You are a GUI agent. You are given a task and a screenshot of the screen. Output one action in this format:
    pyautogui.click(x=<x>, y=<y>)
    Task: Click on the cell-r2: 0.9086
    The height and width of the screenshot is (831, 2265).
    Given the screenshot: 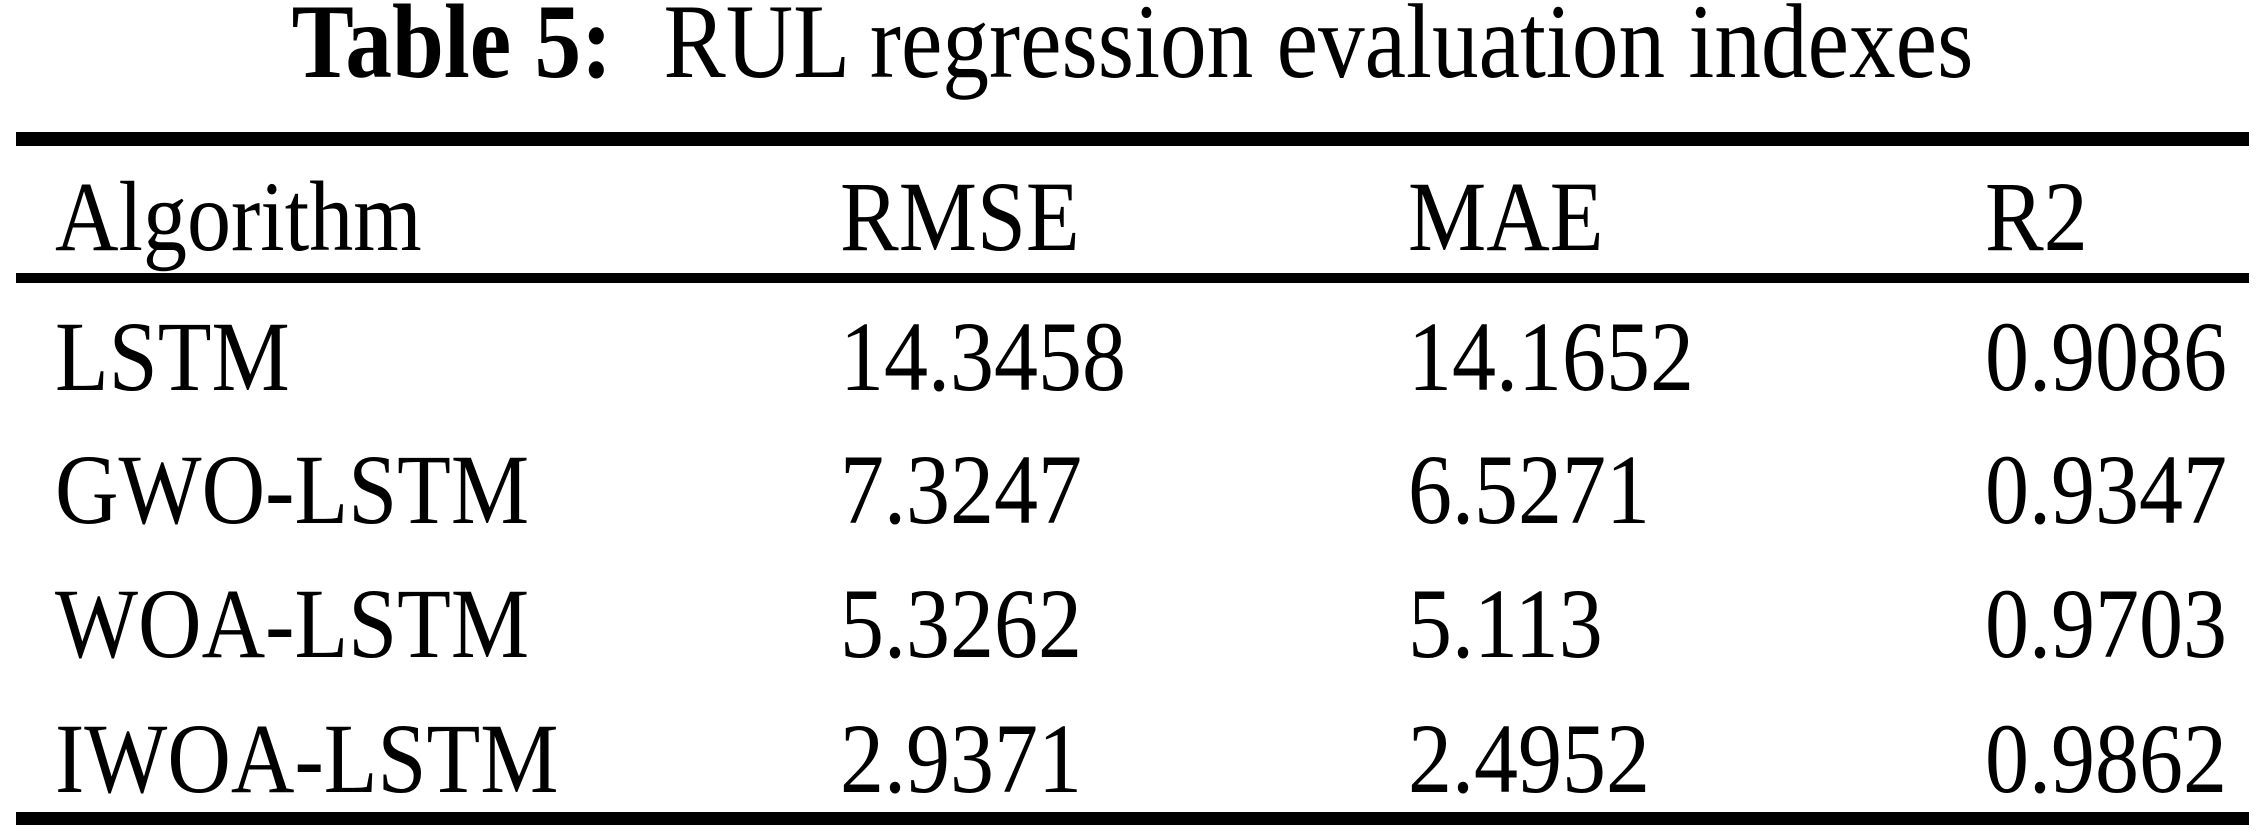 What is the action you would take?
    pyautogui.click(x=2106, y=356)
    